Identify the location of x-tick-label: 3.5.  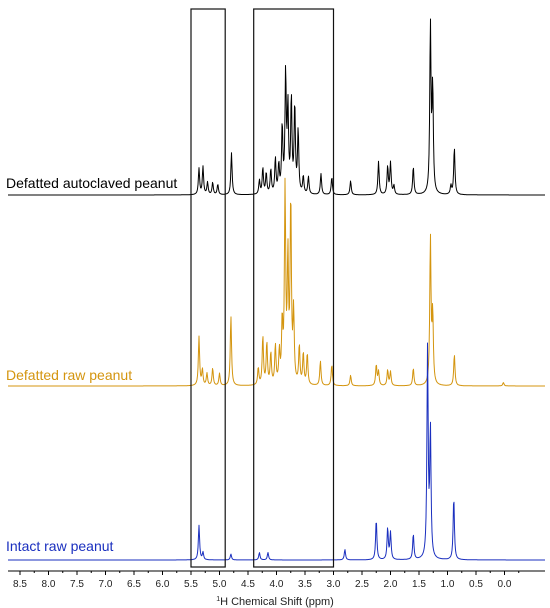
(305, 584).